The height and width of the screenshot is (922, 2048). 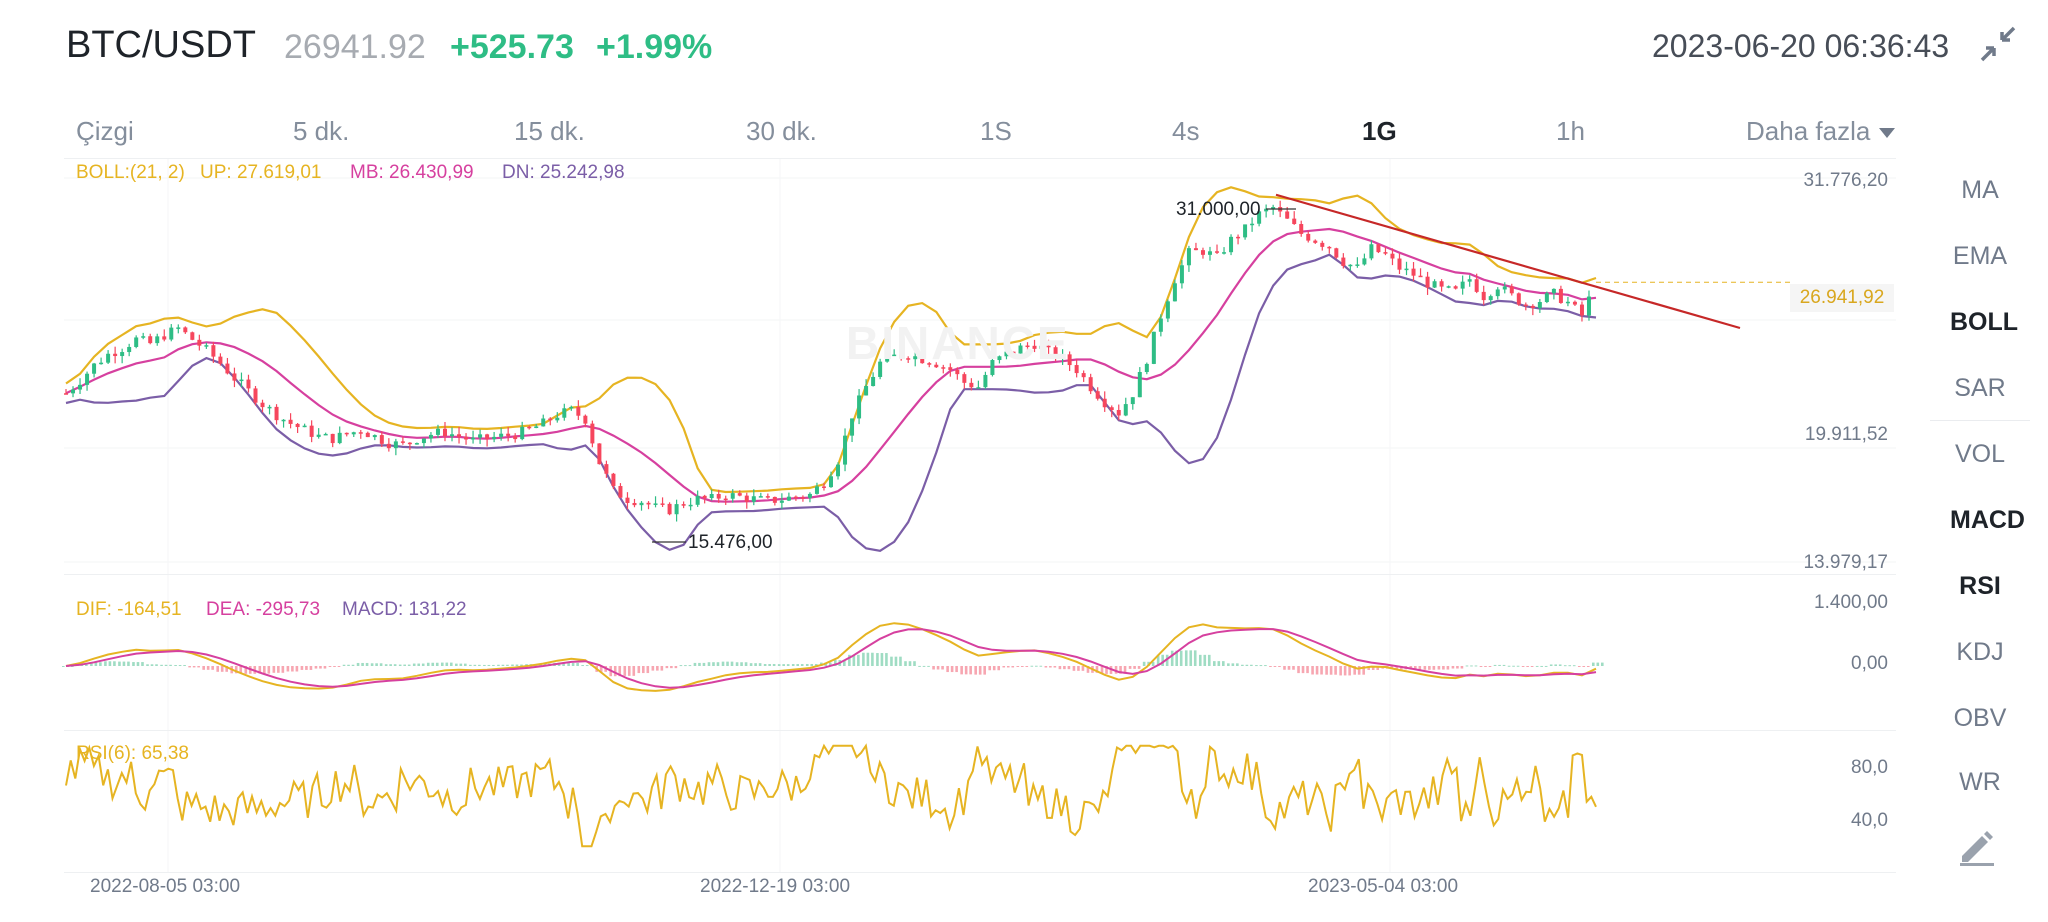 What do you see at coordinates (1976, 846) in the screenshot?
I see `pen-draw-icon` at bounding box center [1976, 846].